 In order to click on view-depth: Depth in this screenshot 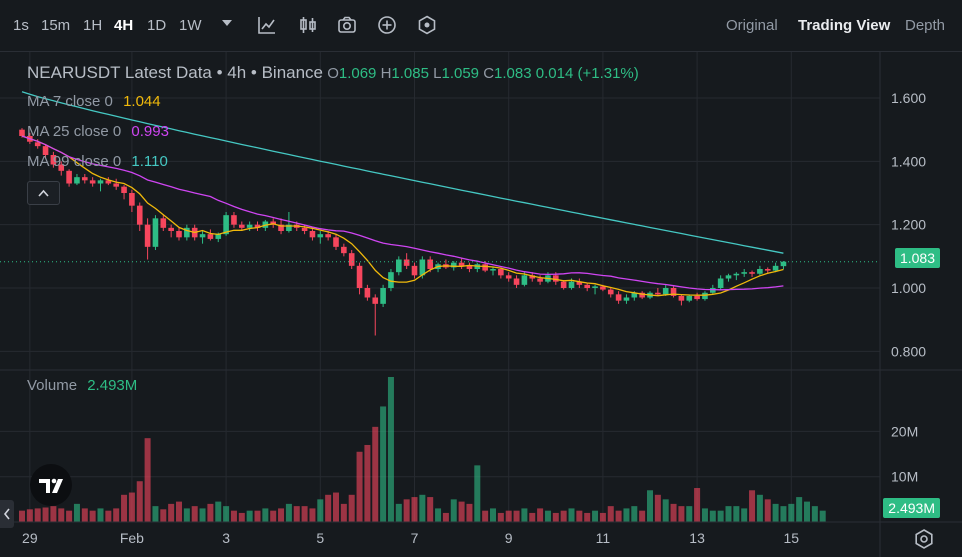, I will do `click(925, 25)`.